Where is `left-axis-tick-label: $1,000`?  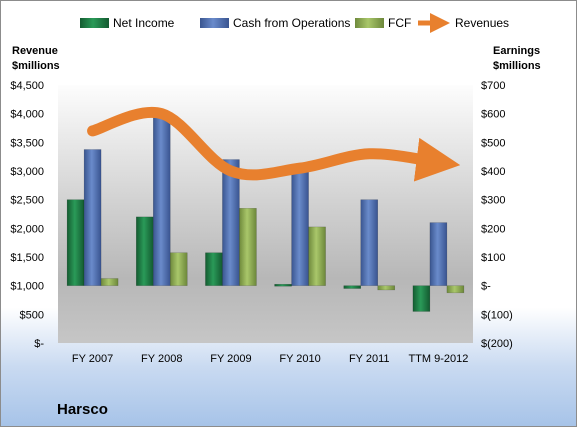 left-axis-tick-label: $1,000 is located at coordinates (27, 287).